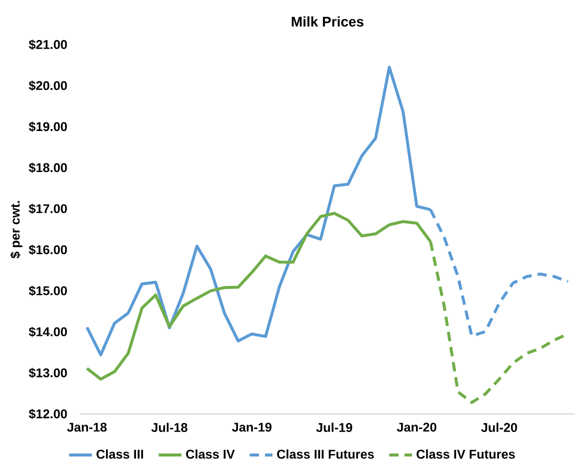 This screenshot has height=466, width=582. I want to click on y-axis-title: $ per cwt., so click(16, 229).